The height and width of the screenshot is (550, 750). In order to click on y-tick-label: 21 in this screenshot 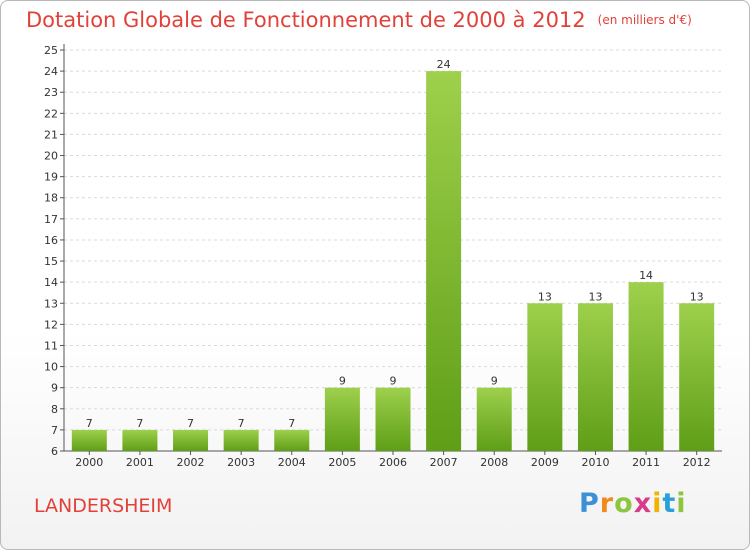, I will do `click(51, 134)`.